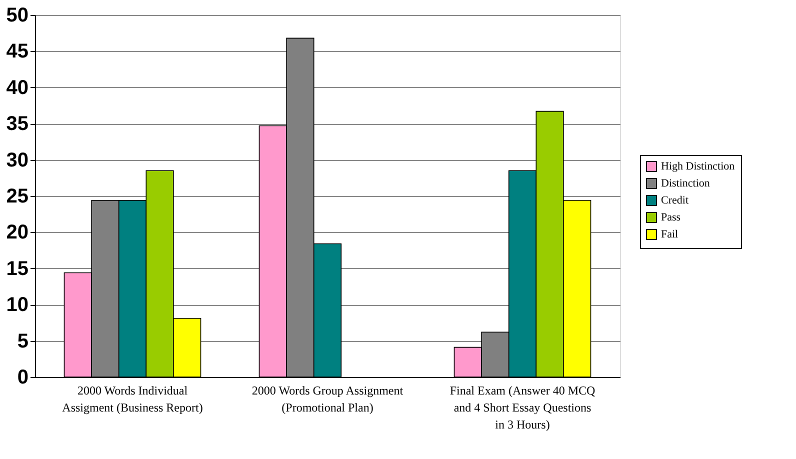 Image resolution: width=796 pixels, height=459 pixels. Describe the element at coordinates (17, 233) in the screenshot. I see `y-tick-label: 20` at that location.